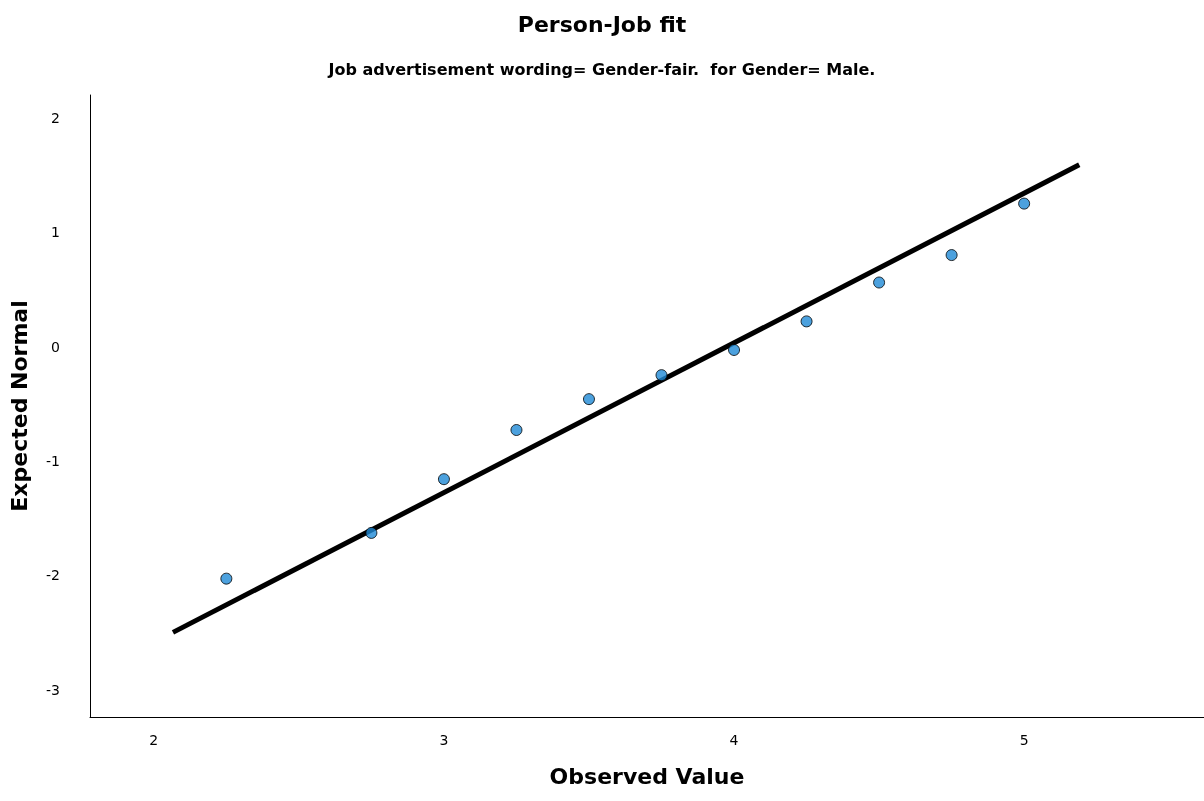 Image resolution: width=1204 pixels, height=801 pixels. Describe the element at coordinates (55, 346) in the screenshot. I see `y-tick-label: 0` at that location.